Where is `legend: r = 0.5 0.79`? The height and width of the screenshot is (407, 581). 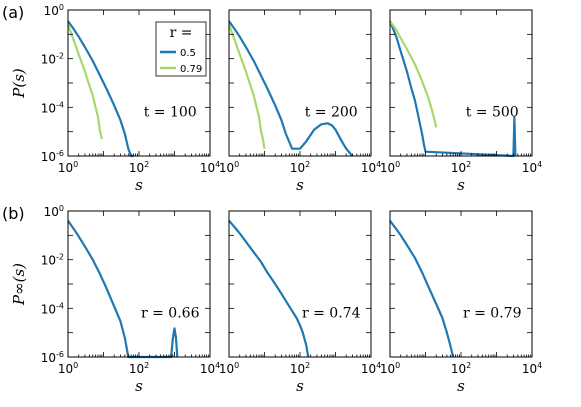 legend: r = 0.5 0.79 is located at coordinates (181, 49).